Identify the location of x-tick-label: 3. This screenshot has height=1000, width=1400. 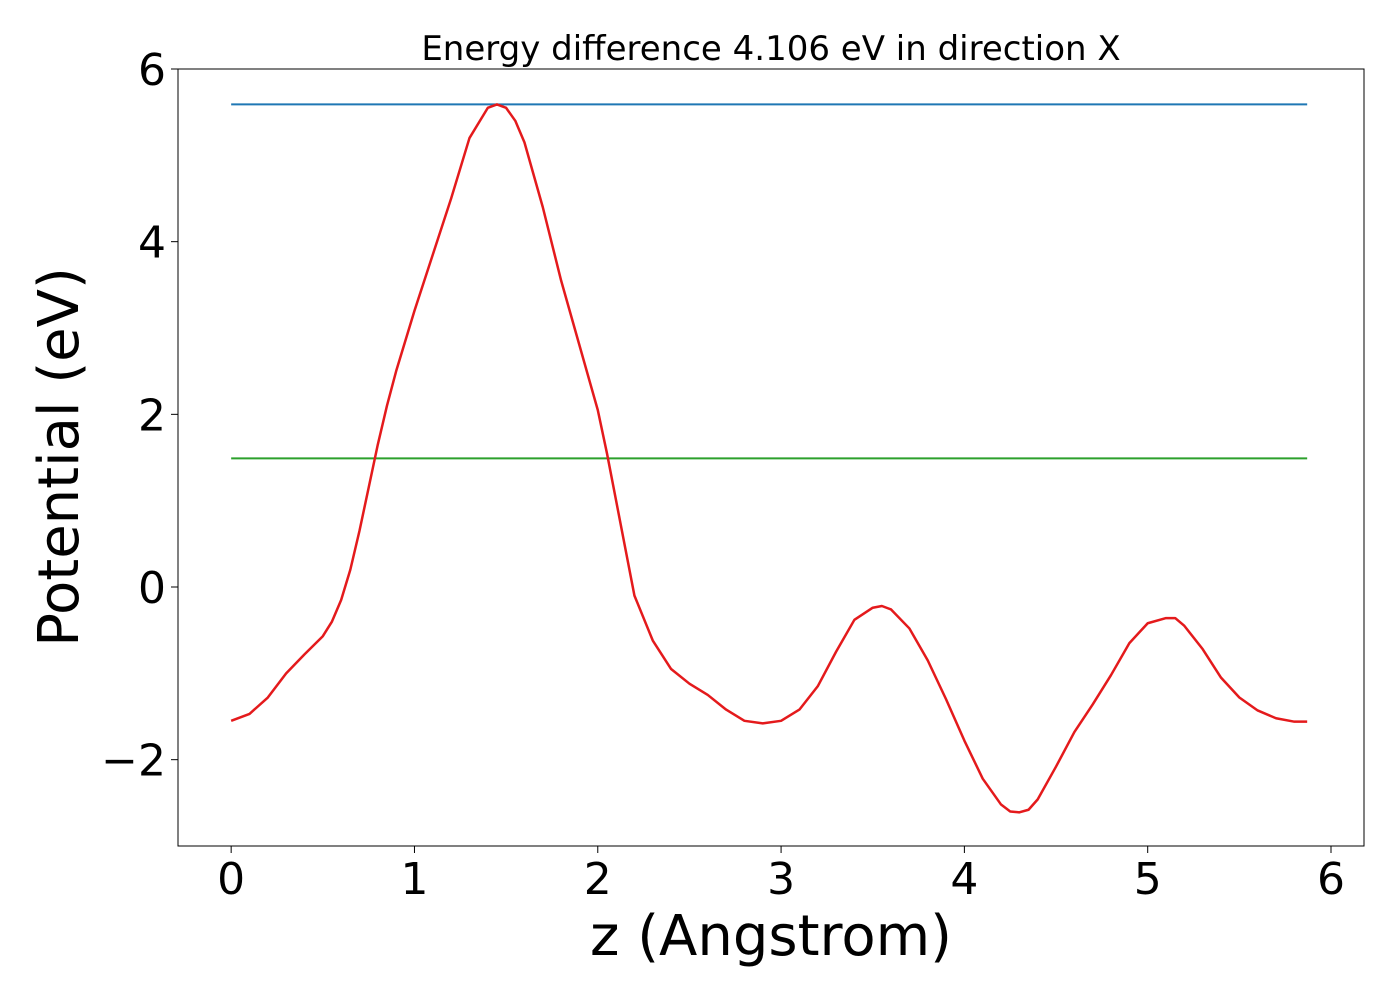
(781, 879).